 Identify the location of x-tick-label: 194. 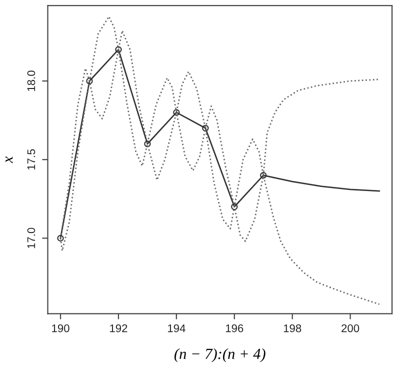
(177, 328).